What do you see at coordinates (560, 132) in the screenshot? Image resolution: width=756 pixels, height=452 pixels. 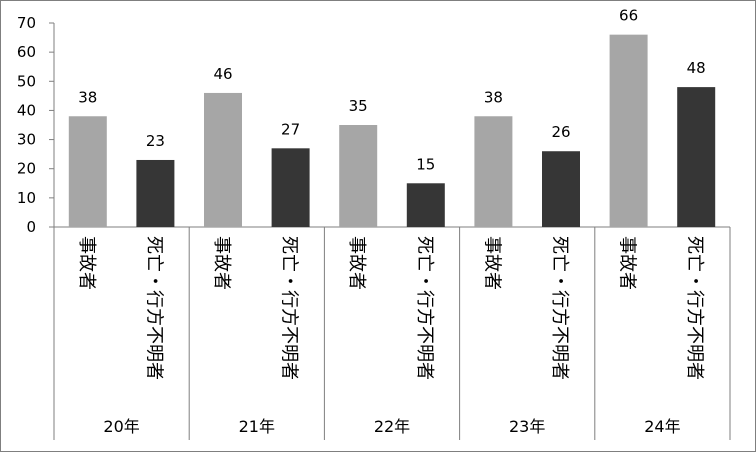 I see `data-label: 26` at bounding box center [560, 132].